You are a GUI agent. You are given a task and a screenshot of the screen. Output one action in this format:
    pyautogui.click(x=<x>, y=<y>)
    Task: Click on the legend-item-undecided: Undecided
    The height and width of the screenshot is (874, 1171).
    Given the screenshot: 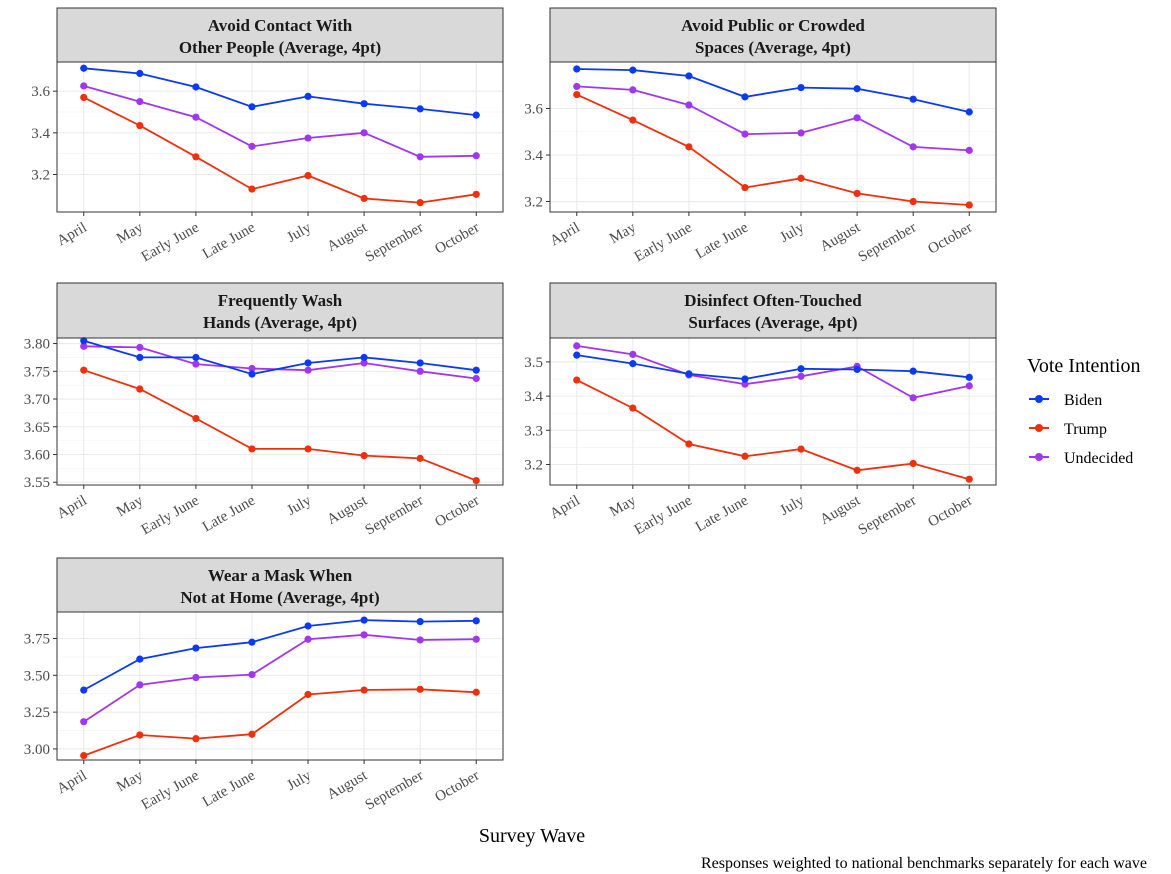 What is the action you would take?
    pyautogui.click(x=1081, y=458)
    